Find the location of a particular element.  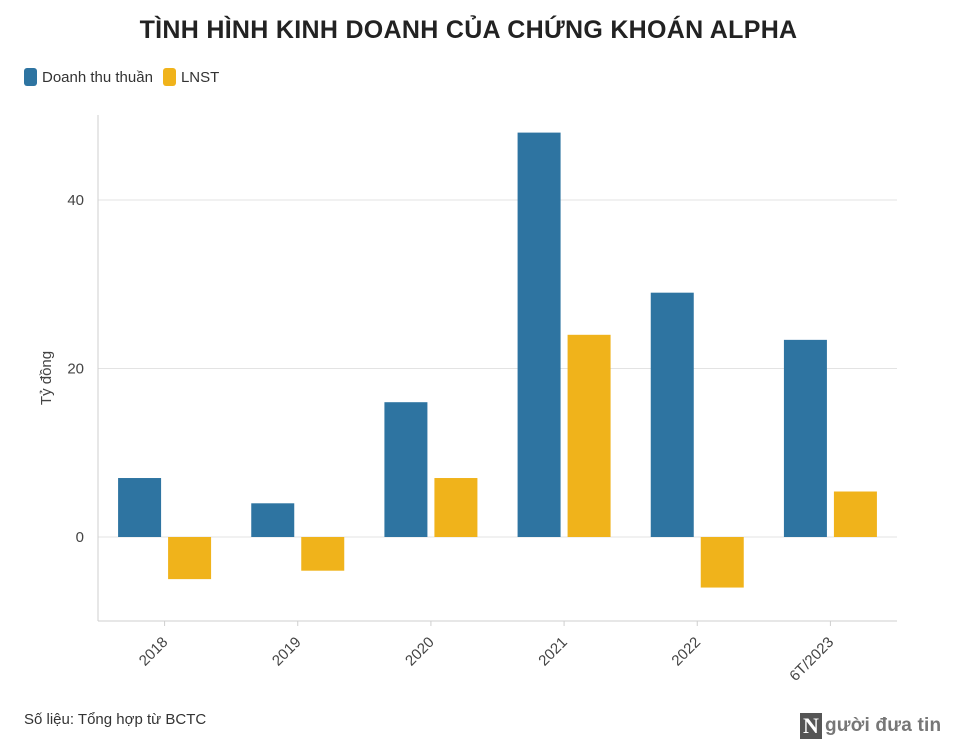

y-axis-label: Tỷ đồng is located at coordinates (46, 378).